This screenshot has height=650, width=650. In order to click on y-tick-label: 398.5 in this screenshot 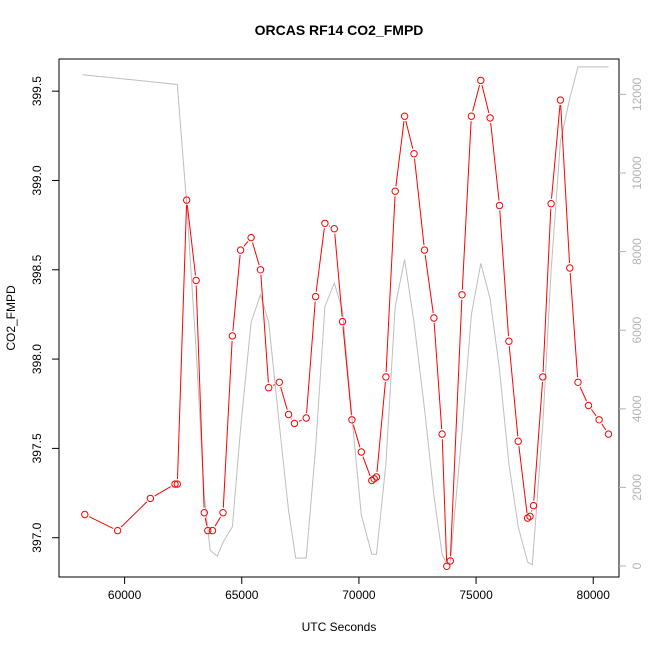, I will do `click(37, 269)`.